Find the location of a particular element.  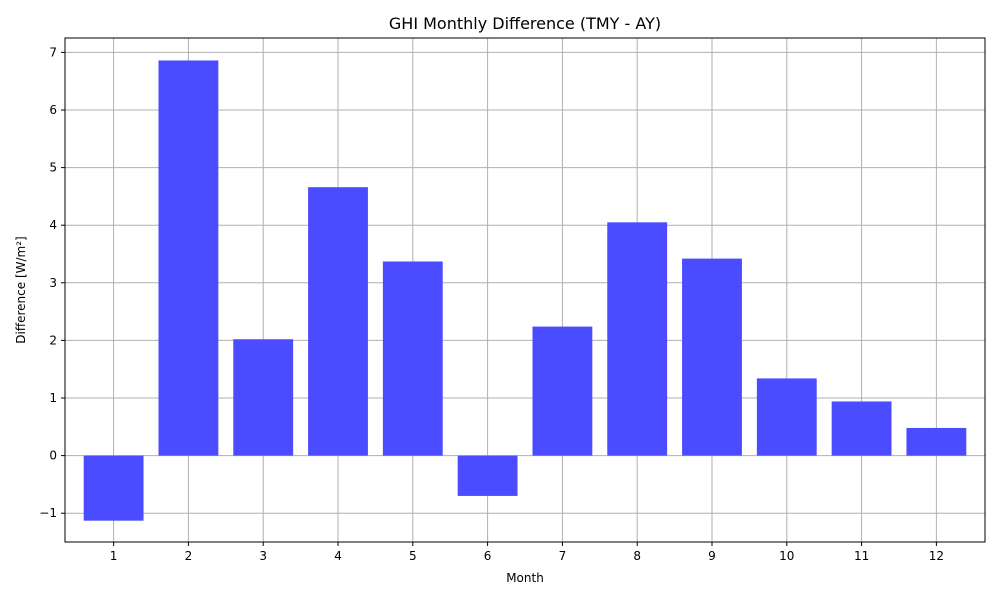

x-tick-label: 3 is located at coordinates (263, 556).